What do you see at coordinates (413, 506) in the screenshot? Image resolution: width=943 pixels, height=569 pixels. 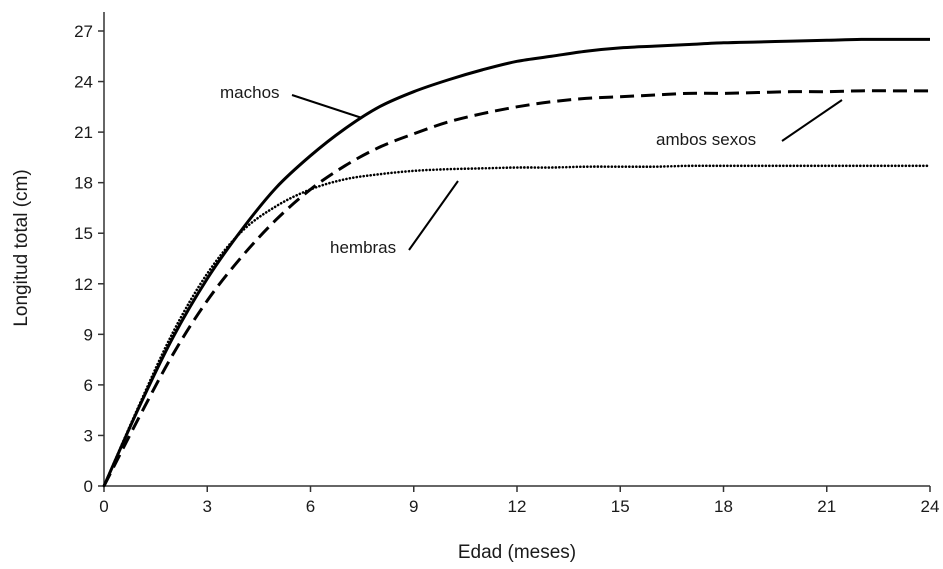 I see `x-tick-label: 9` at bounding box center [413, 506].